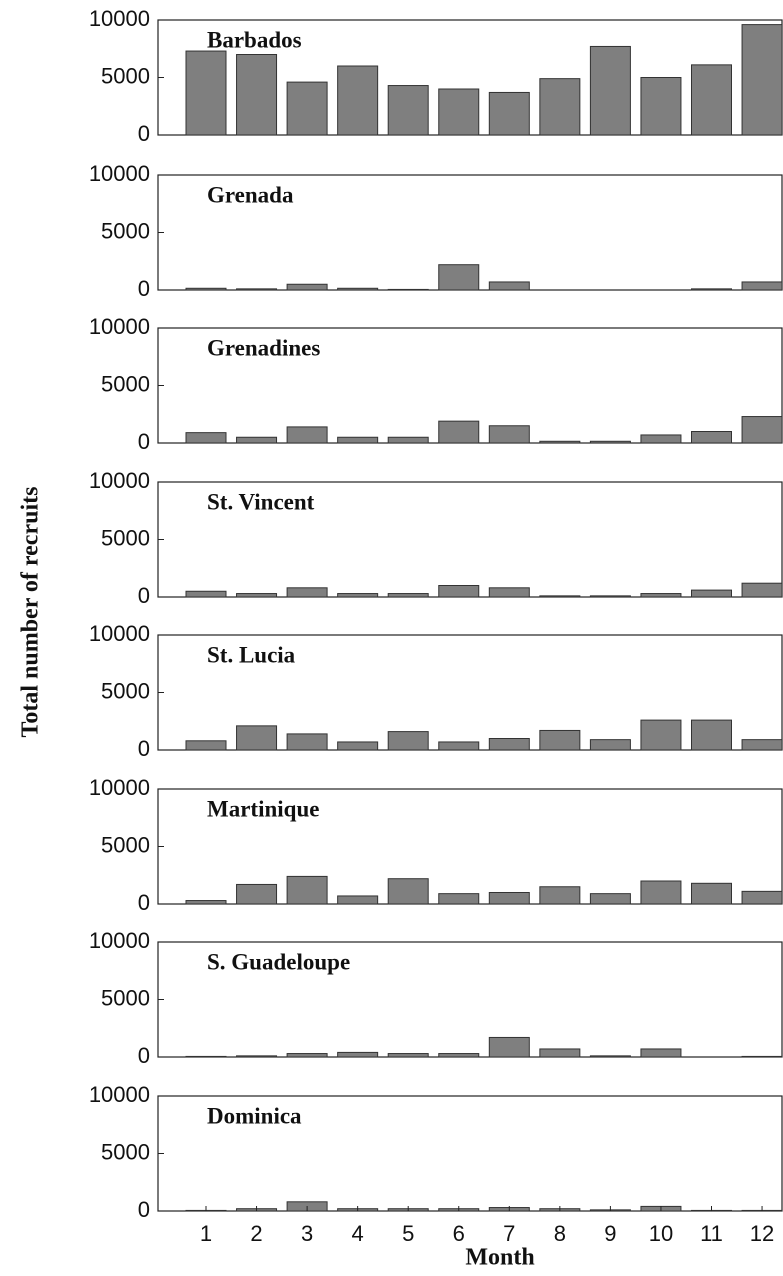 This screenshot has width=783, height=1276. Describe the element at coordinates (263, 347) in the screenshot. I see `panel-title: Grenadines` at that location.